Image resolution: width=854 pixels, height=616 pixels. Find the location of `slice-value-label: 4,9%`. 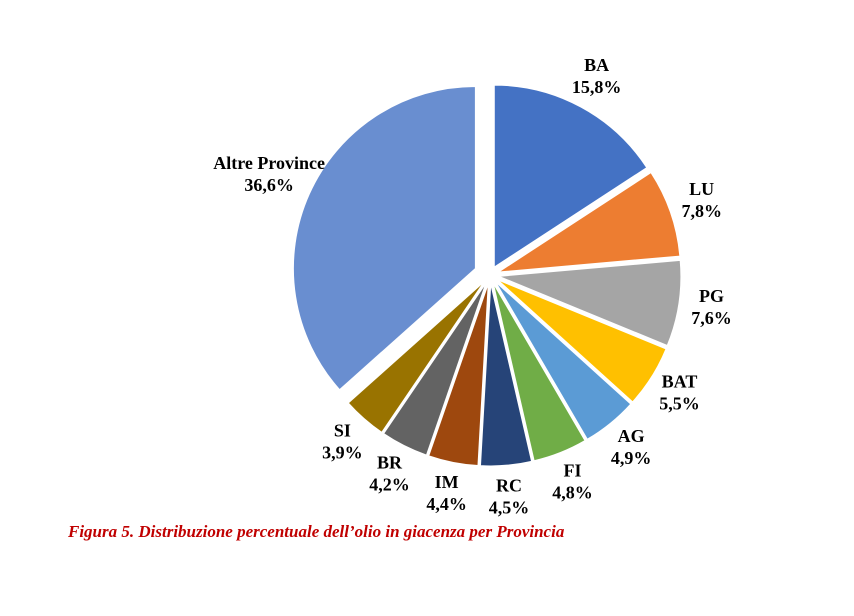

slice-value-label: 4,9% is located at coordinates (631, 458).